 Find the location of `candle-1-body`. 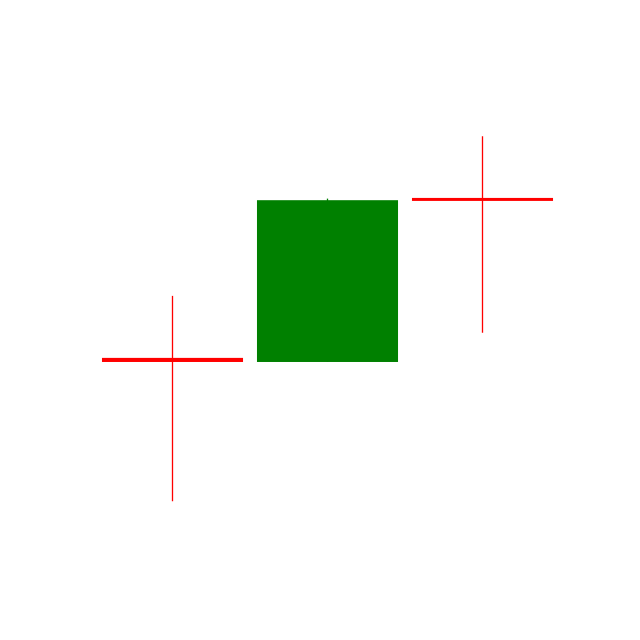

candle-1-body is located at coordinates (172, 359).